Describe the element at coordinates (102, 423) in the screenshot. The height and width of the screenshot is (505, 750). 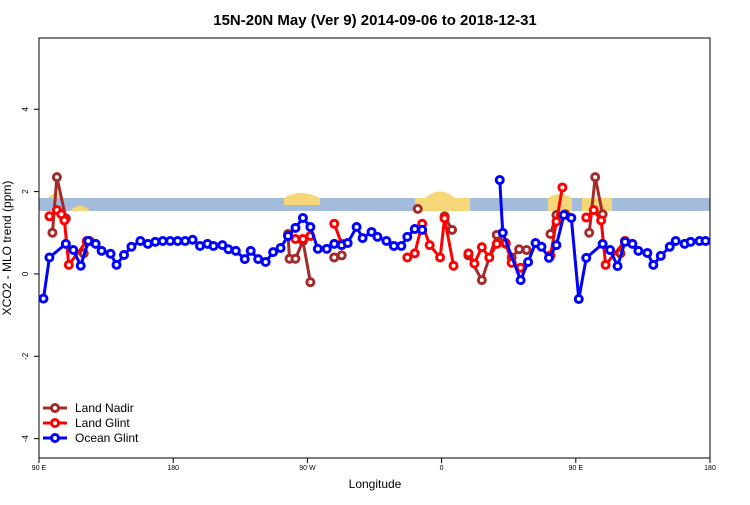
I see `legend-label: Land Glint` at that location.